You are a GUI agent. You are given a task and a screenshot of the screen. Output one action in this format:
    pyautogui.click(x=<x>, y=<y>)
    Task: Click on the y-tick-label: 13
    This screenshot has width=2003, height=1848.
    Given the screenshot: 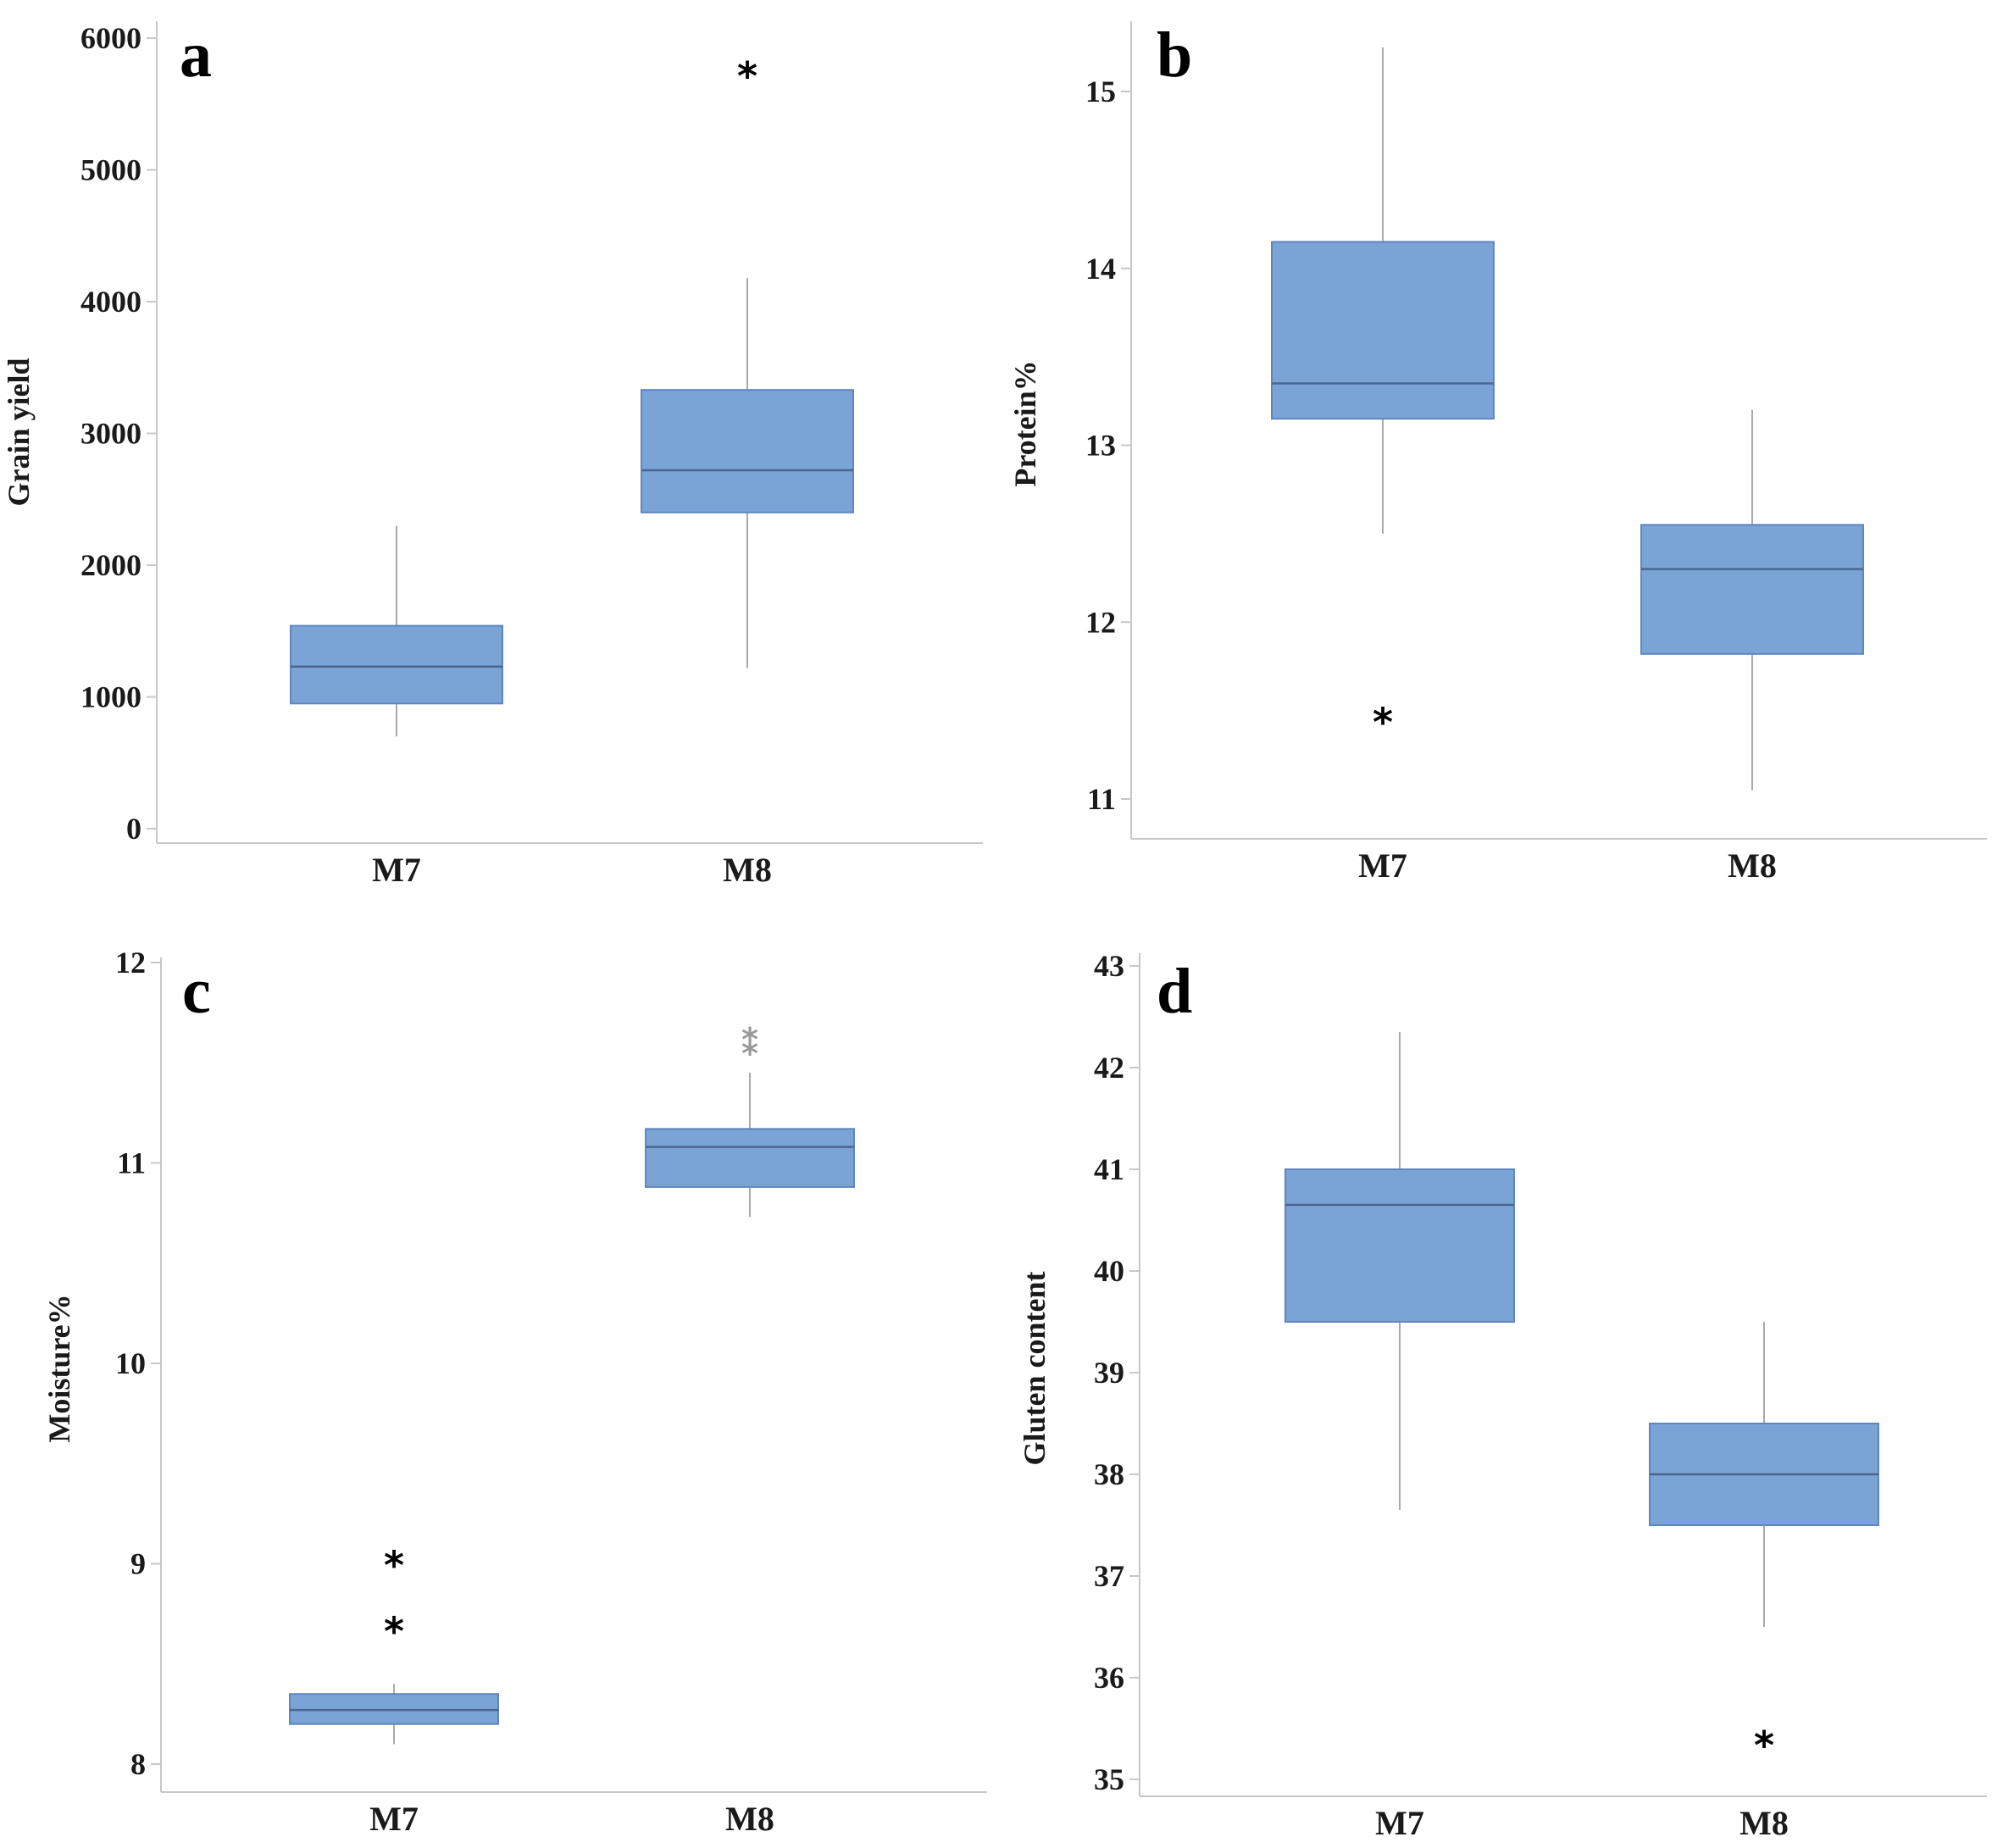 What is the action you would take?
    pyautogui.click(x=1100, y=446)
    